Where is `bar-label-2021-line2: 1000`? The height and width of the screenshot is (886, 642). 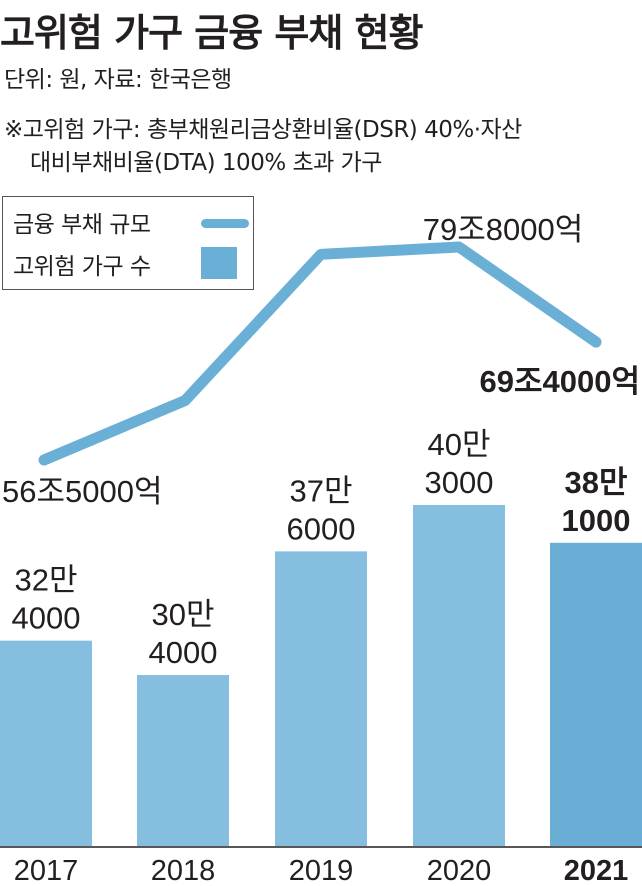 bar-label-2021-line2: 1000 is located at coordinates (596, 520).